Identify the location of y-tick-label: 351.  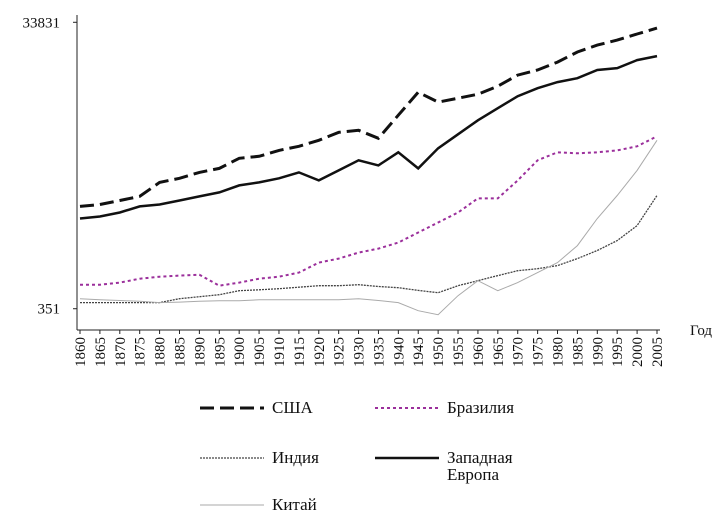
(49, 310).